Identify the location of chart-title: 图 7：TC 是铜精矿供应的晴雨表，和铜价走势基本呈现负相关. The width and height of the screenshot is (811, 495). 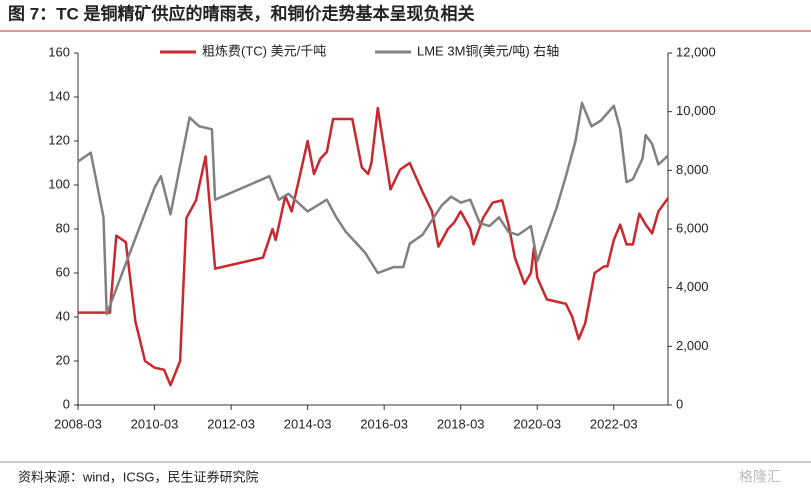
(241, 13).